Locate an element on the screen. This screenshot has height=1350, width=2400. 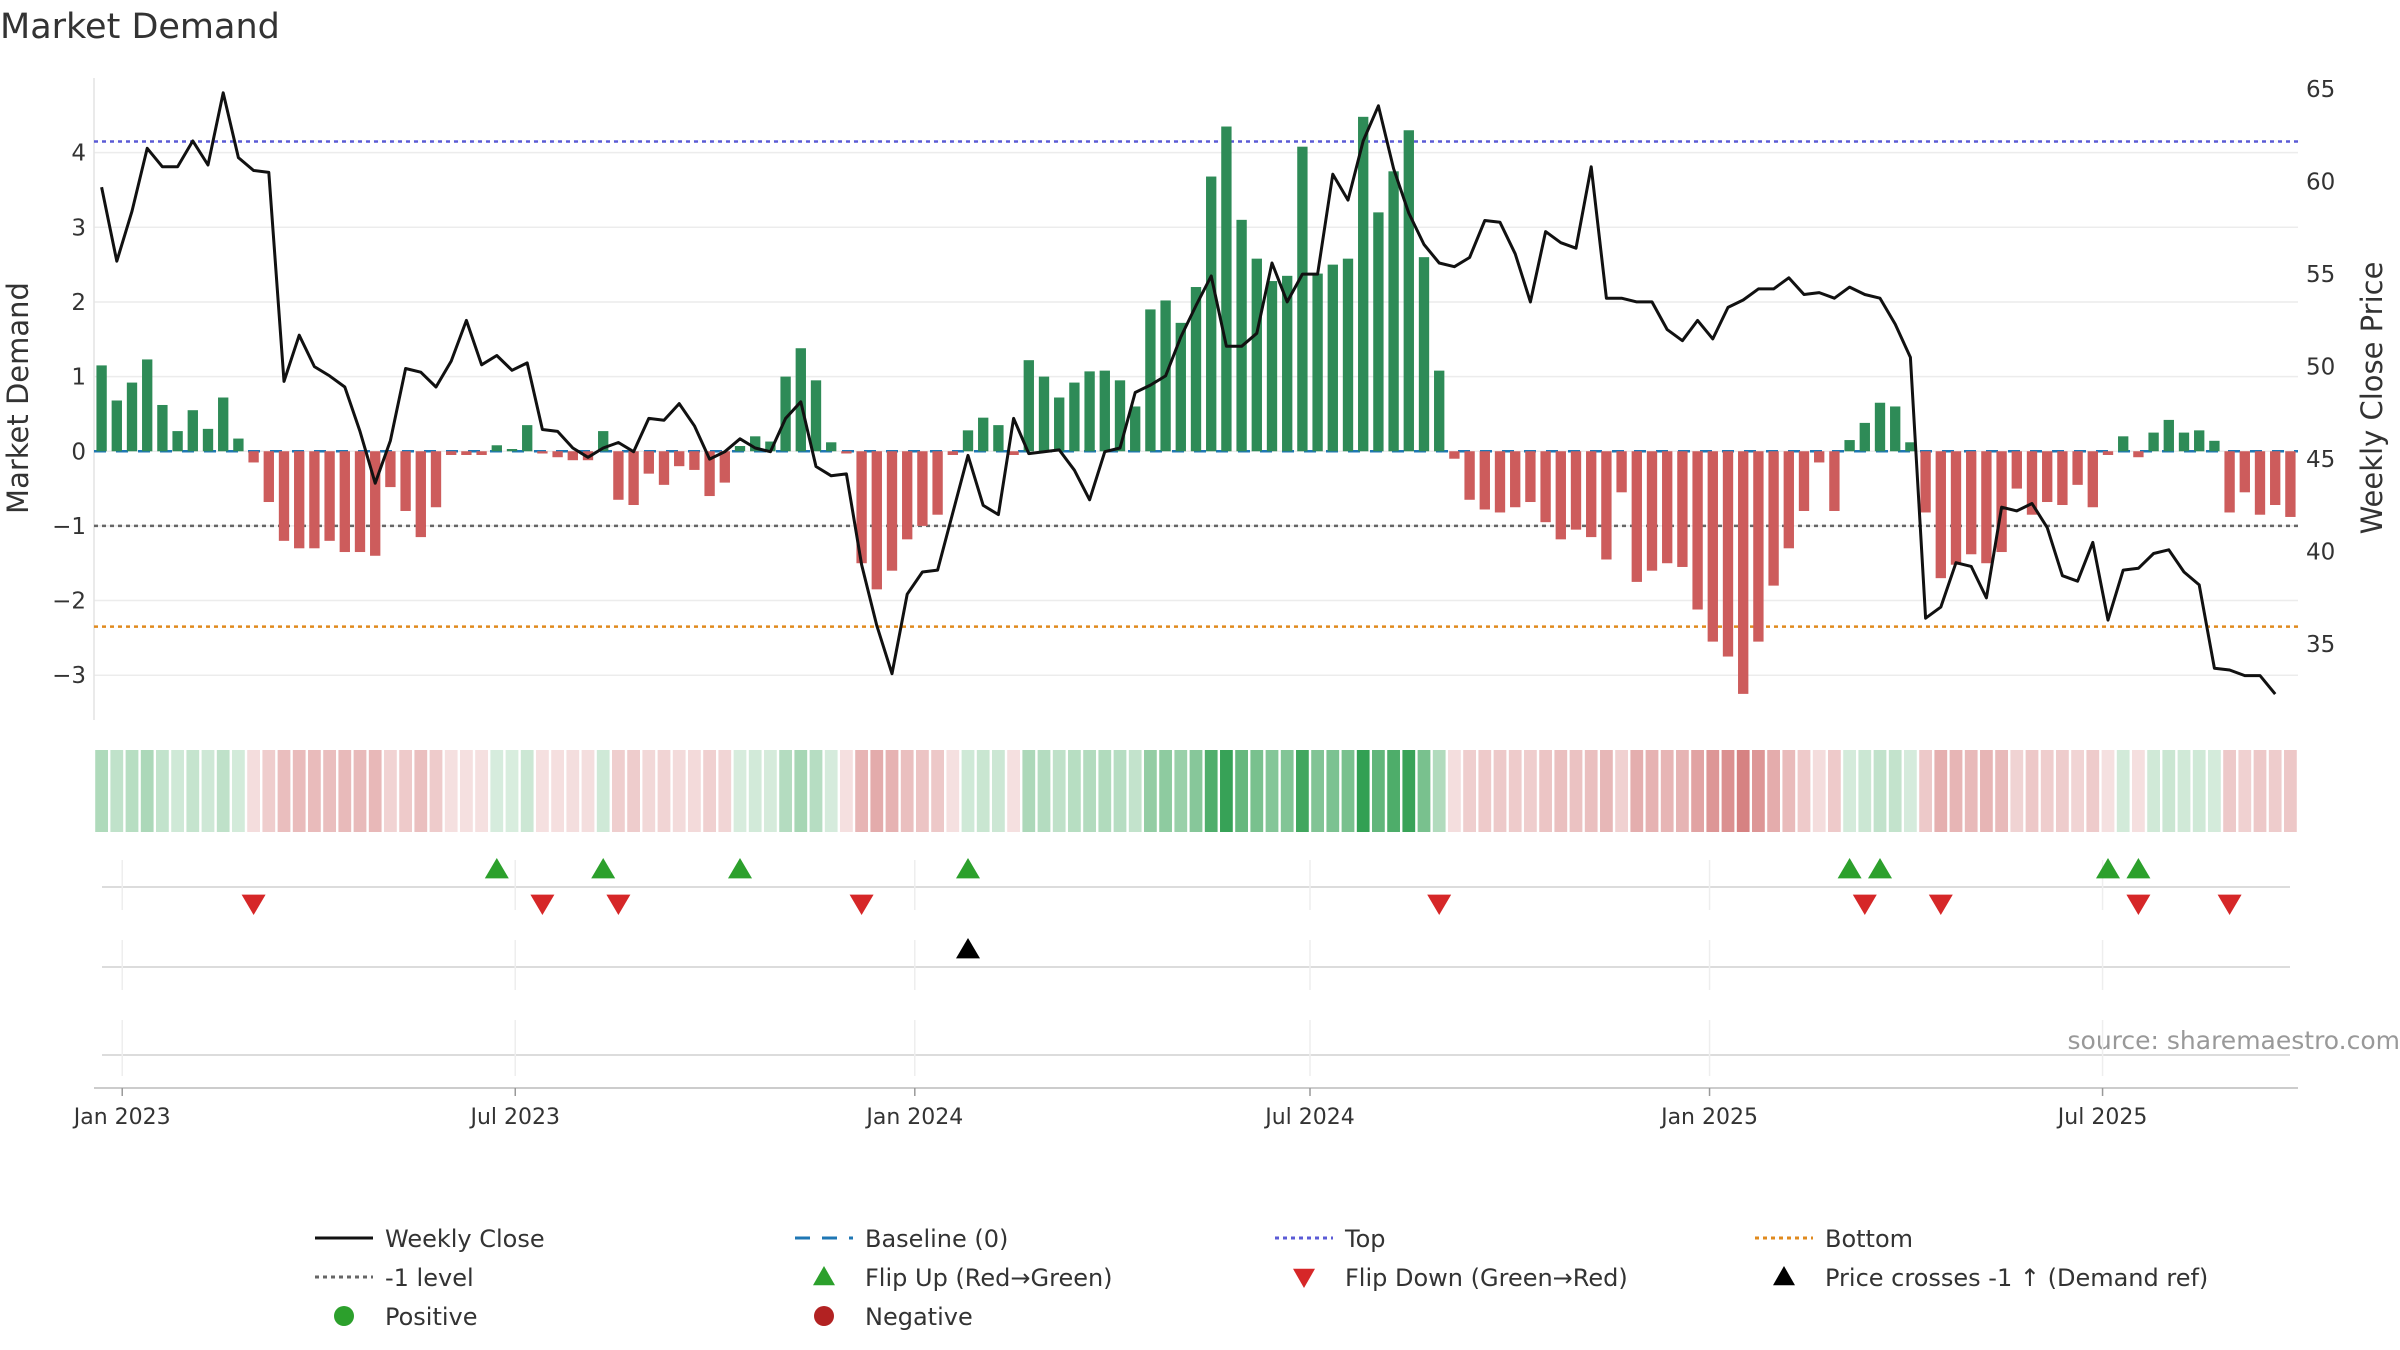
chart-title: Market Demand is located at coordinates (140, 27).